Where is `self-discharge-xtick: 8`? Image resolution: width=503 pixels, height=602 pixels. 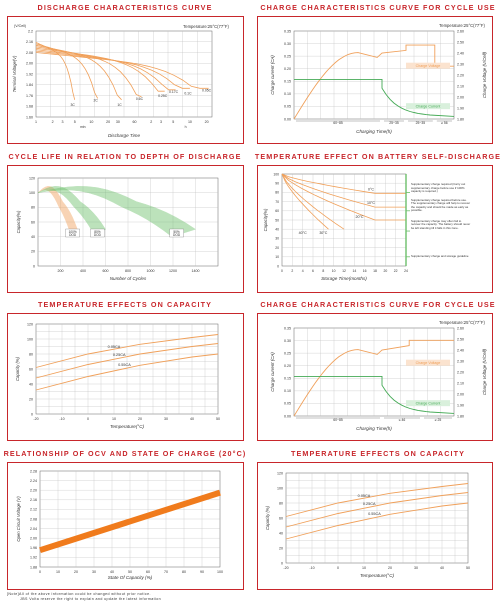 self-discharge-xtick: 8 is located at coordinates (323, 271).